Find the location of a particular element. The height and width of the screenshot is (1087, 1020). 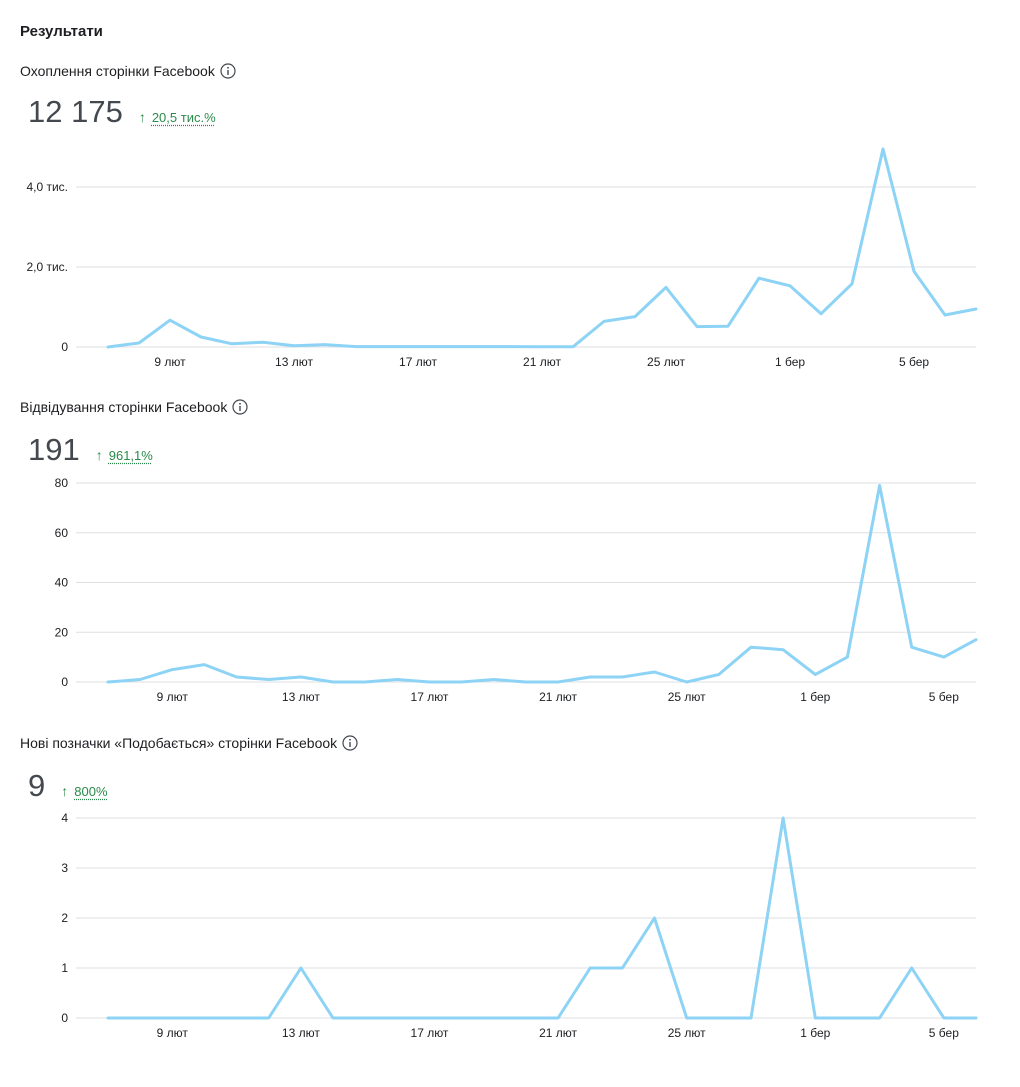

metric-value-row: 191 ↑ 961,1% is located at coordinates (90, 450).